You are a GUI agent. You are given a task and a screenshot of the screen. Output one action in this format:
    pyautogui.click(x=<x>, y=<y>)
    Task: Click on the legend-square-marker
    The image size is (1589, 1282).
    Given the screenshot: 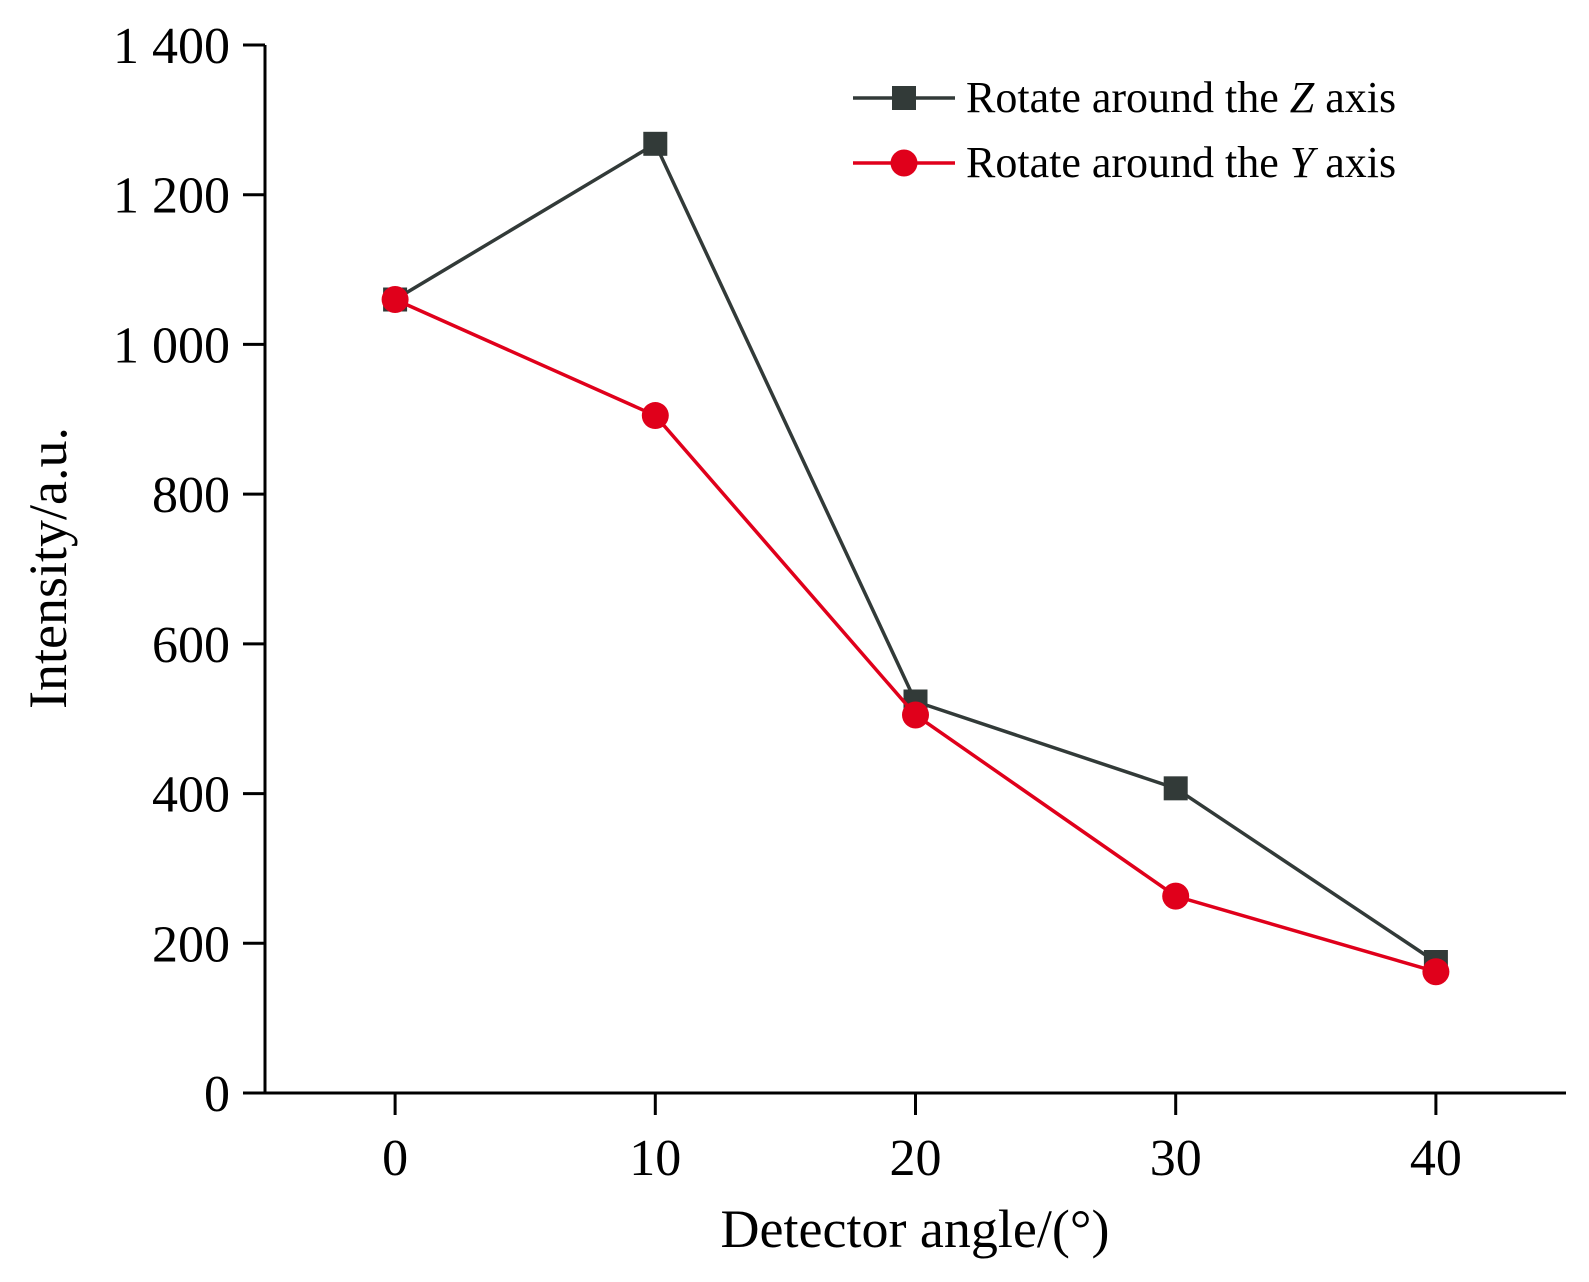 What is the action you would take?
    pyautogui.click(x=904, y=98)
    